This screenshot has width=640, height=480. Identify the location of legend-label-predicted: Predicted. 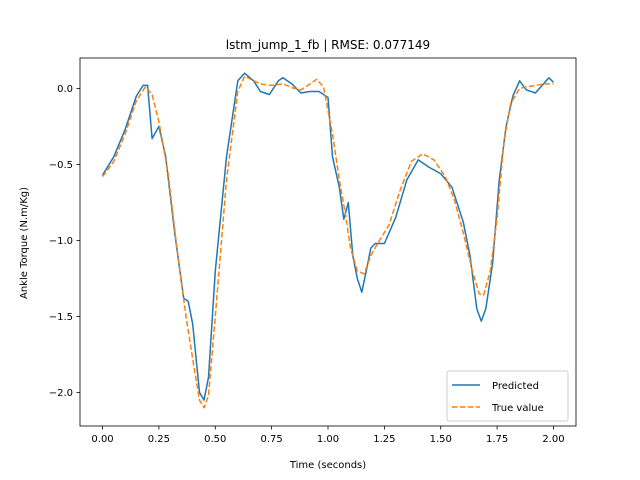
(515, 386).